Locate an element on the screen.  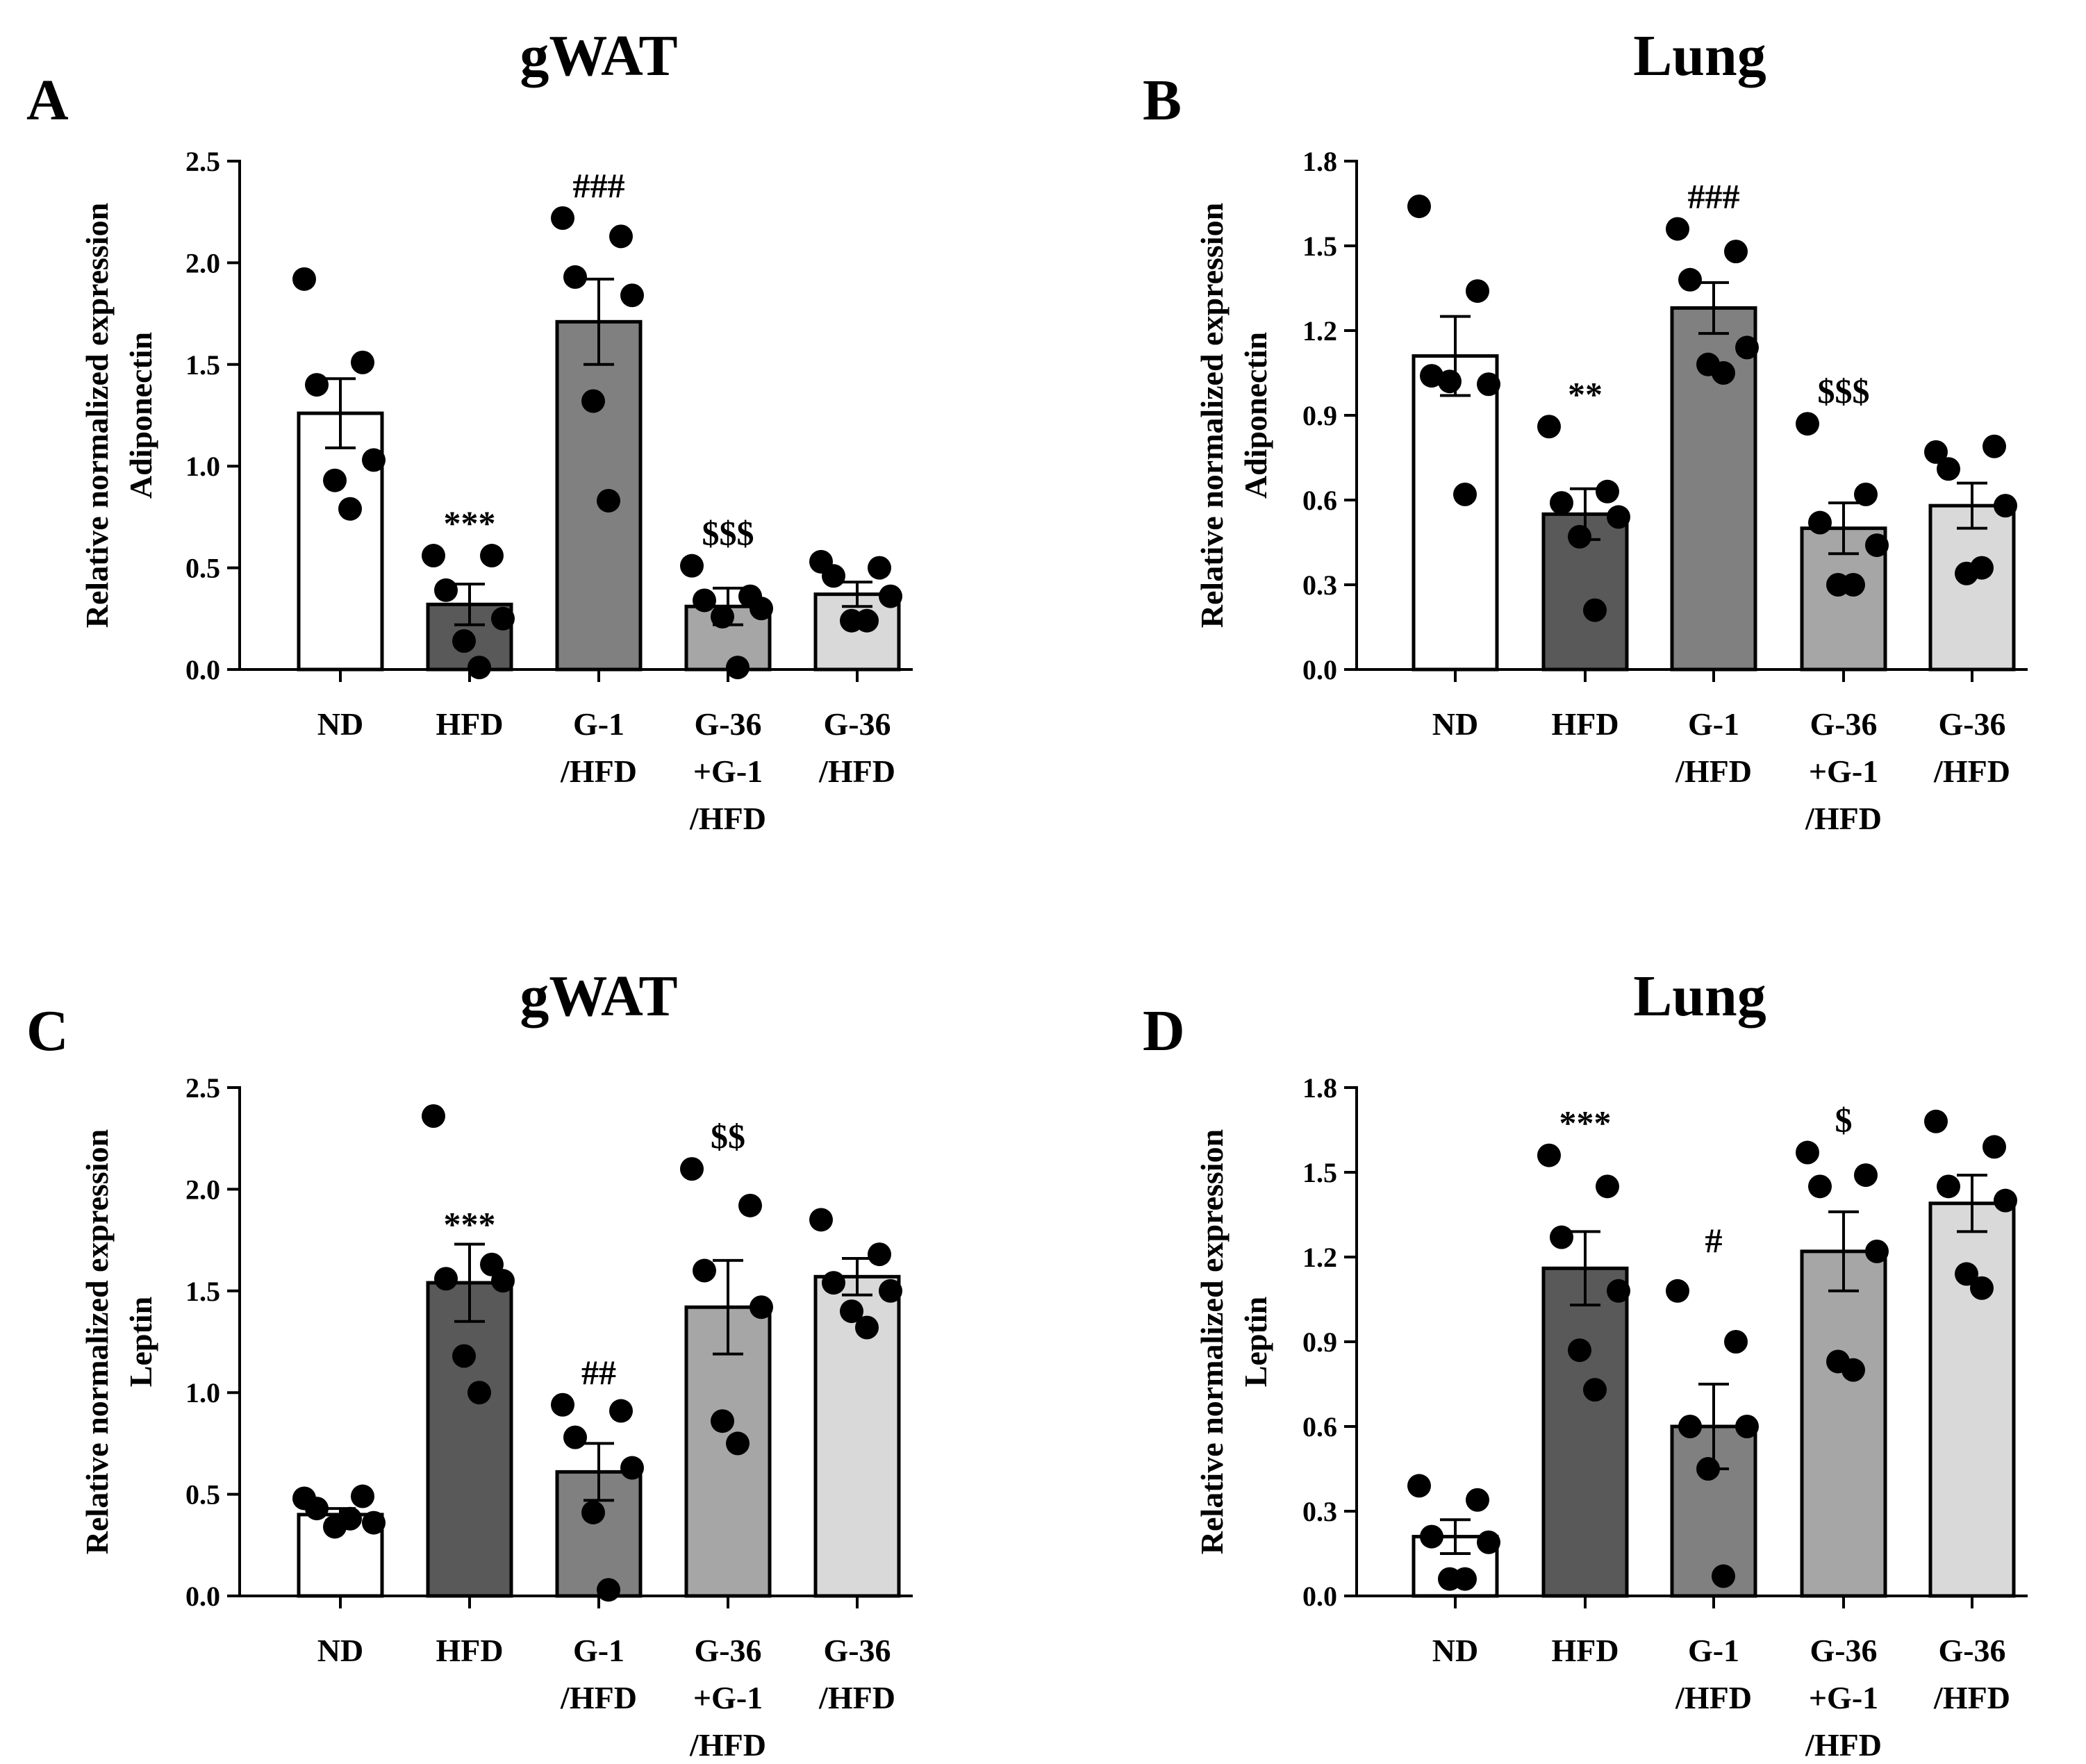
panel-c-category-label: G-1 is located at coordinates (598, 1650).